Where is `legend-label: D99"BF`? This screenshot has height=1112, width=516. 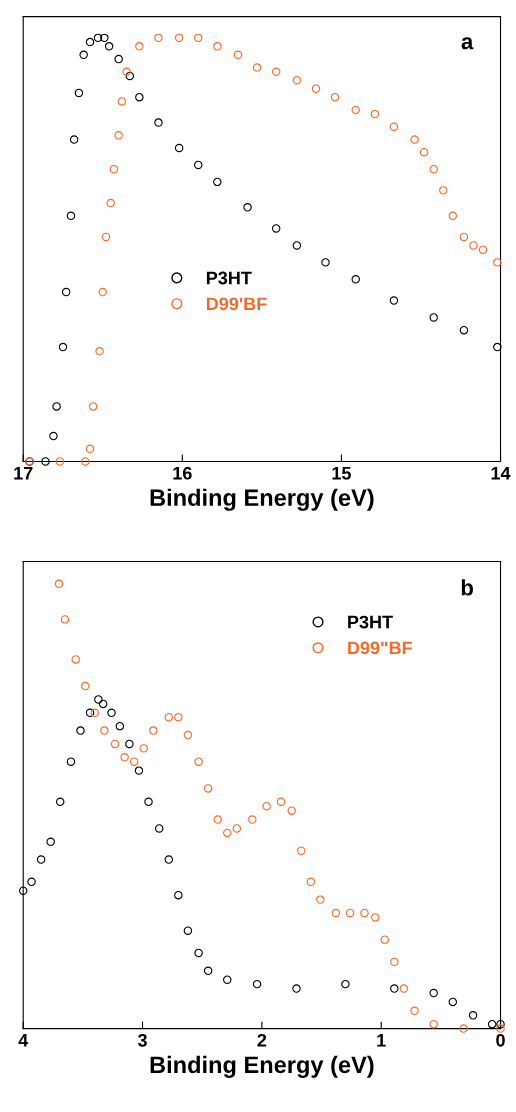 legend-label: D99"BF is located at coordinates (380, 648).